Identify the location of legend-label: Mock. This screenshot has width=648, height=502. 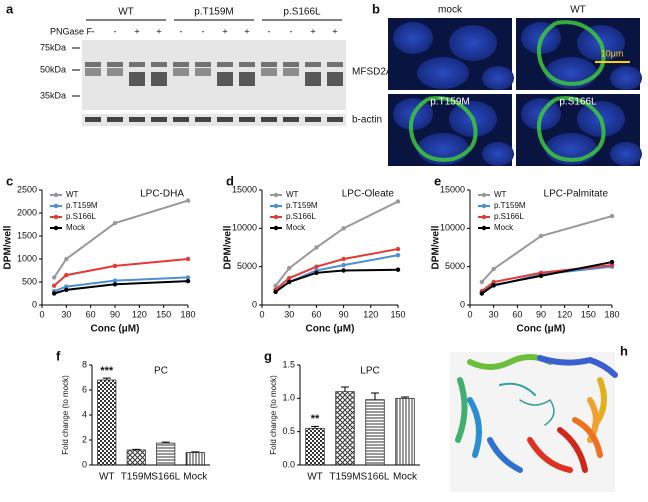
(296, 227).